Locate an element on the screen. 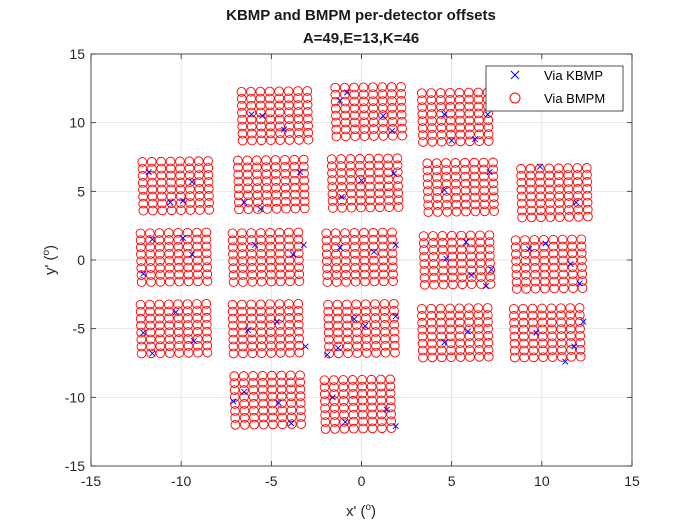 This screenshot has width=700, height=525. x-tick-label-2: -5 is located at coordinates (271, 481).